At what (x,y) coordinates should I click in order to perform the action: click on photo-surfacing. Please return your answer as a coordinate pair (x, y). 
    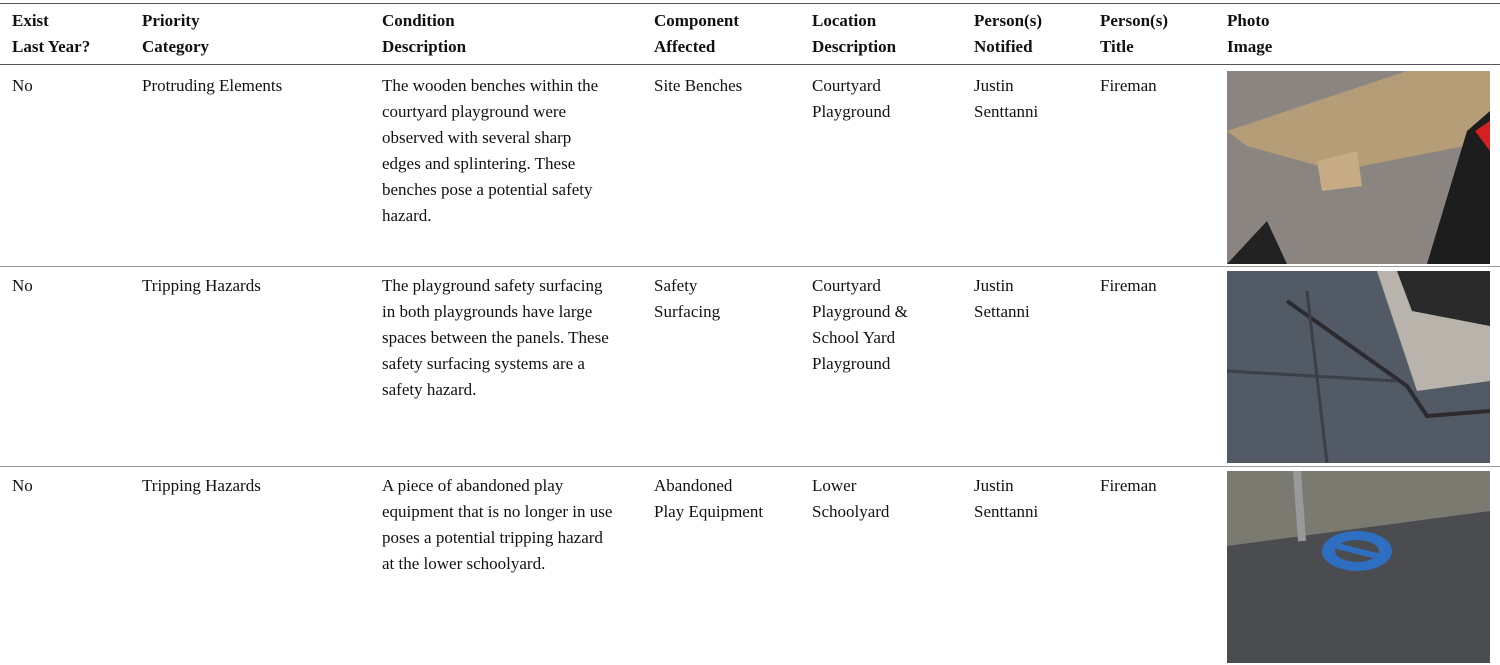
    Looking at the image, I should click on (1358, 367).